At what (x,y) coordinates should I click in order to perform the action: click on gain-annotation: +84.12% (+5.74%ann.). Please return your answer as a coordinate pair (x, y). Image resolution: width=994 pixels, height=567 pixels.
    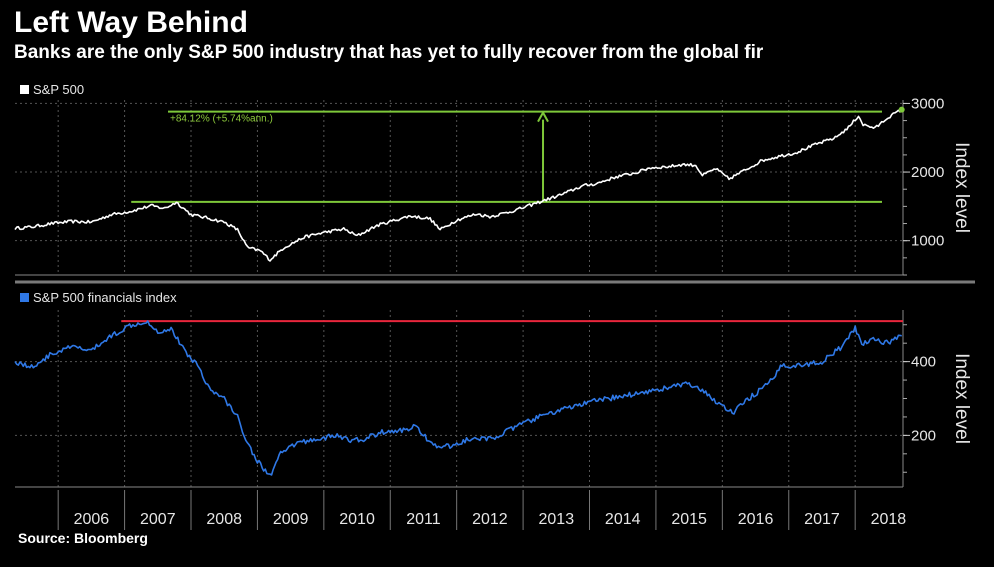
    Looking at the image, I should click on (221, 119).